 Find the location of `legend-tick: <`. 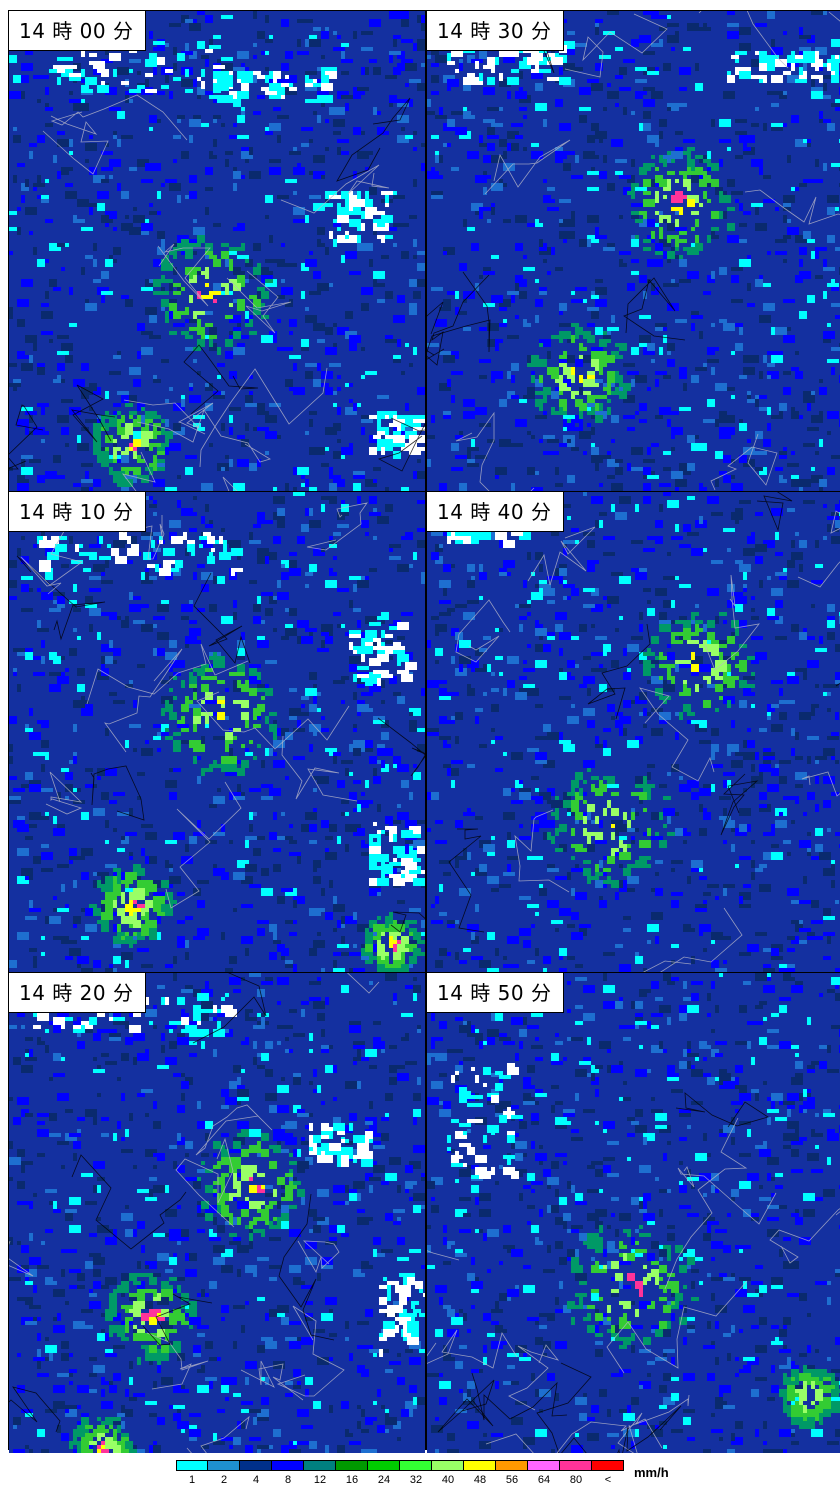

legend-tick: < is located at coordinates (608, 1480).